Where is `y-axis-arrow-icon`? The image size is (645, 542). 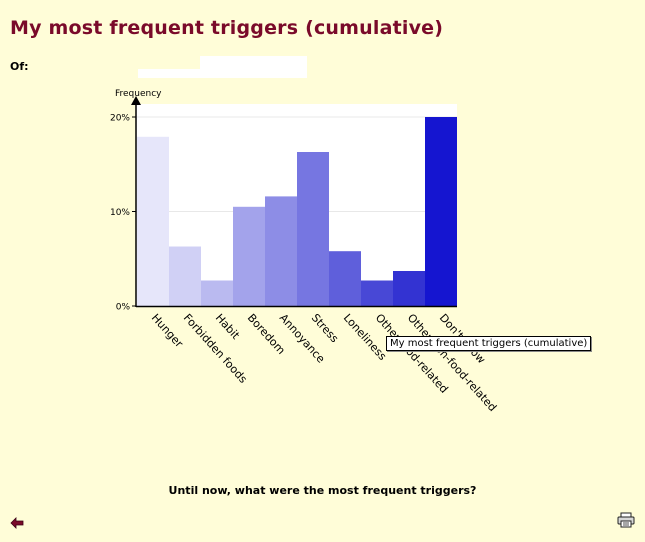
y-axis-arrow-icon is located at coordinates (136, 100).